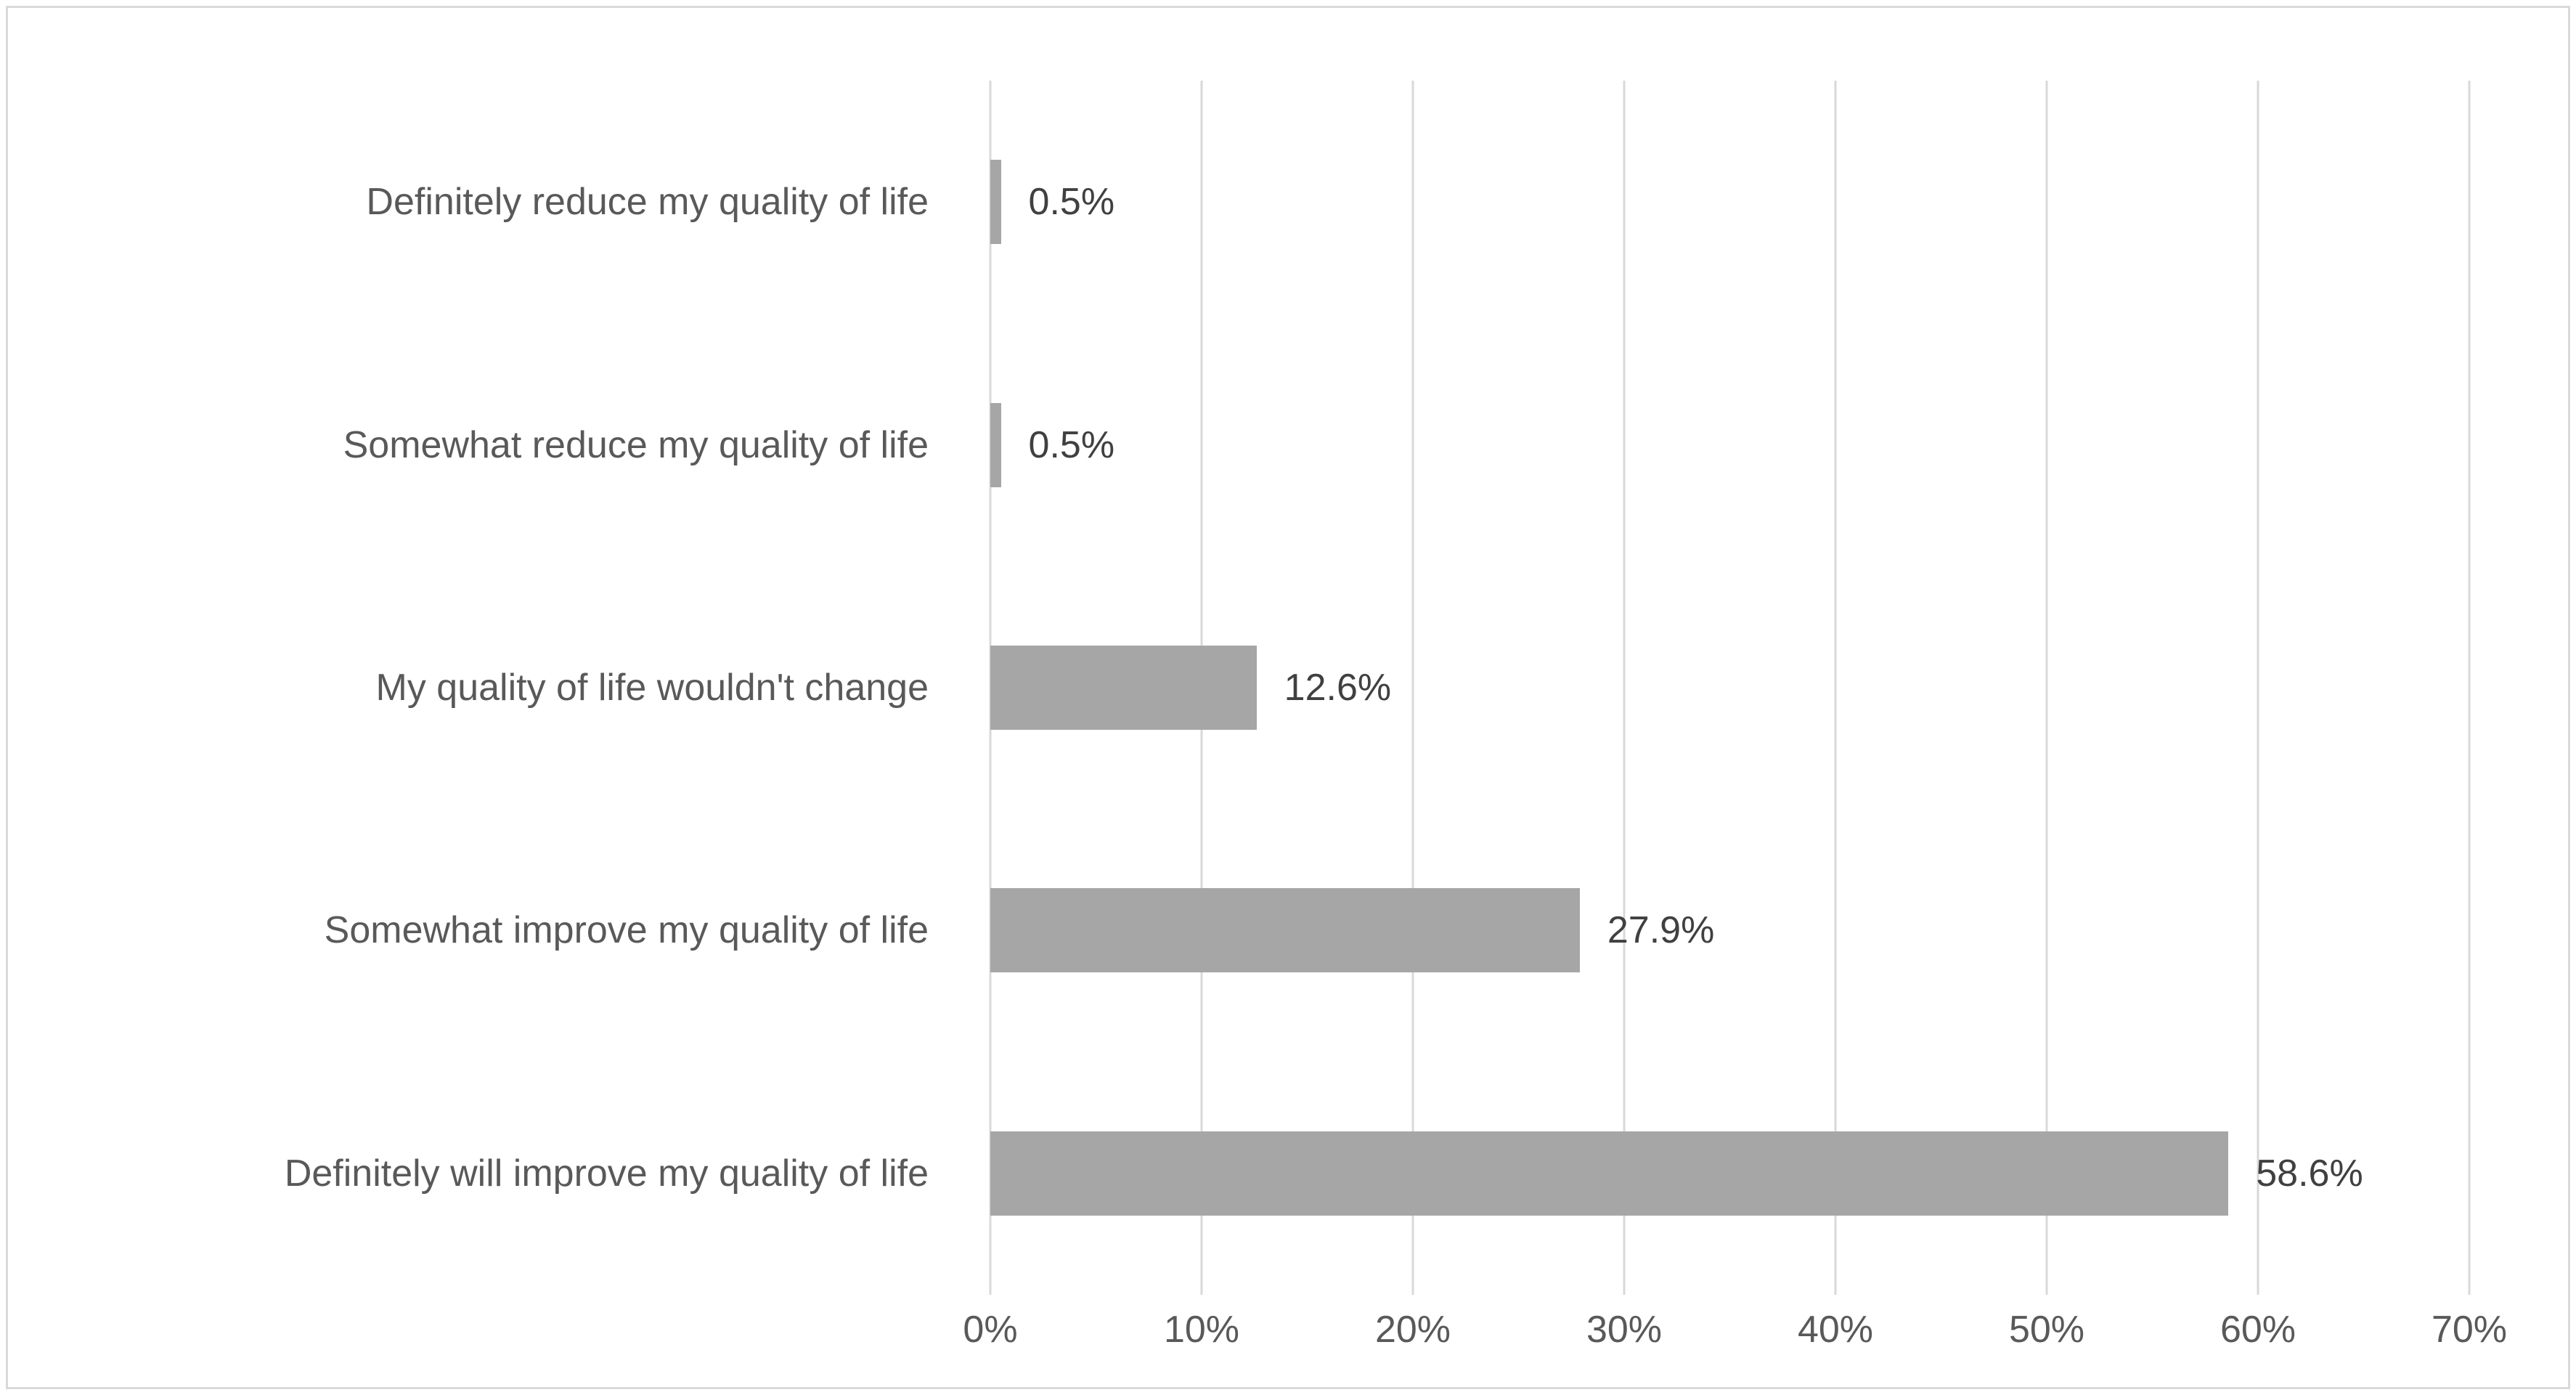 This screenshot has height=1395, width=2576. I want to click on gridline-50%, so click(2046, 688).